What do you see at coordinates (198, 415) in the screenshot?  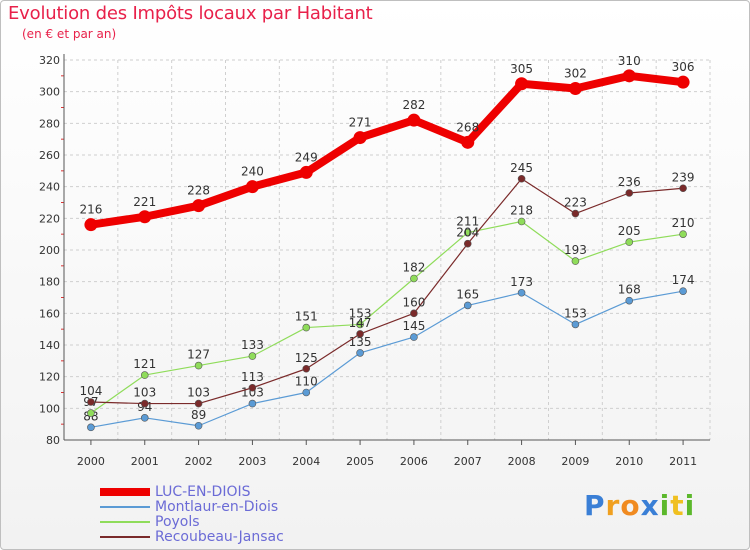 I see `data-label: 89` at bounding box center [198, 415].